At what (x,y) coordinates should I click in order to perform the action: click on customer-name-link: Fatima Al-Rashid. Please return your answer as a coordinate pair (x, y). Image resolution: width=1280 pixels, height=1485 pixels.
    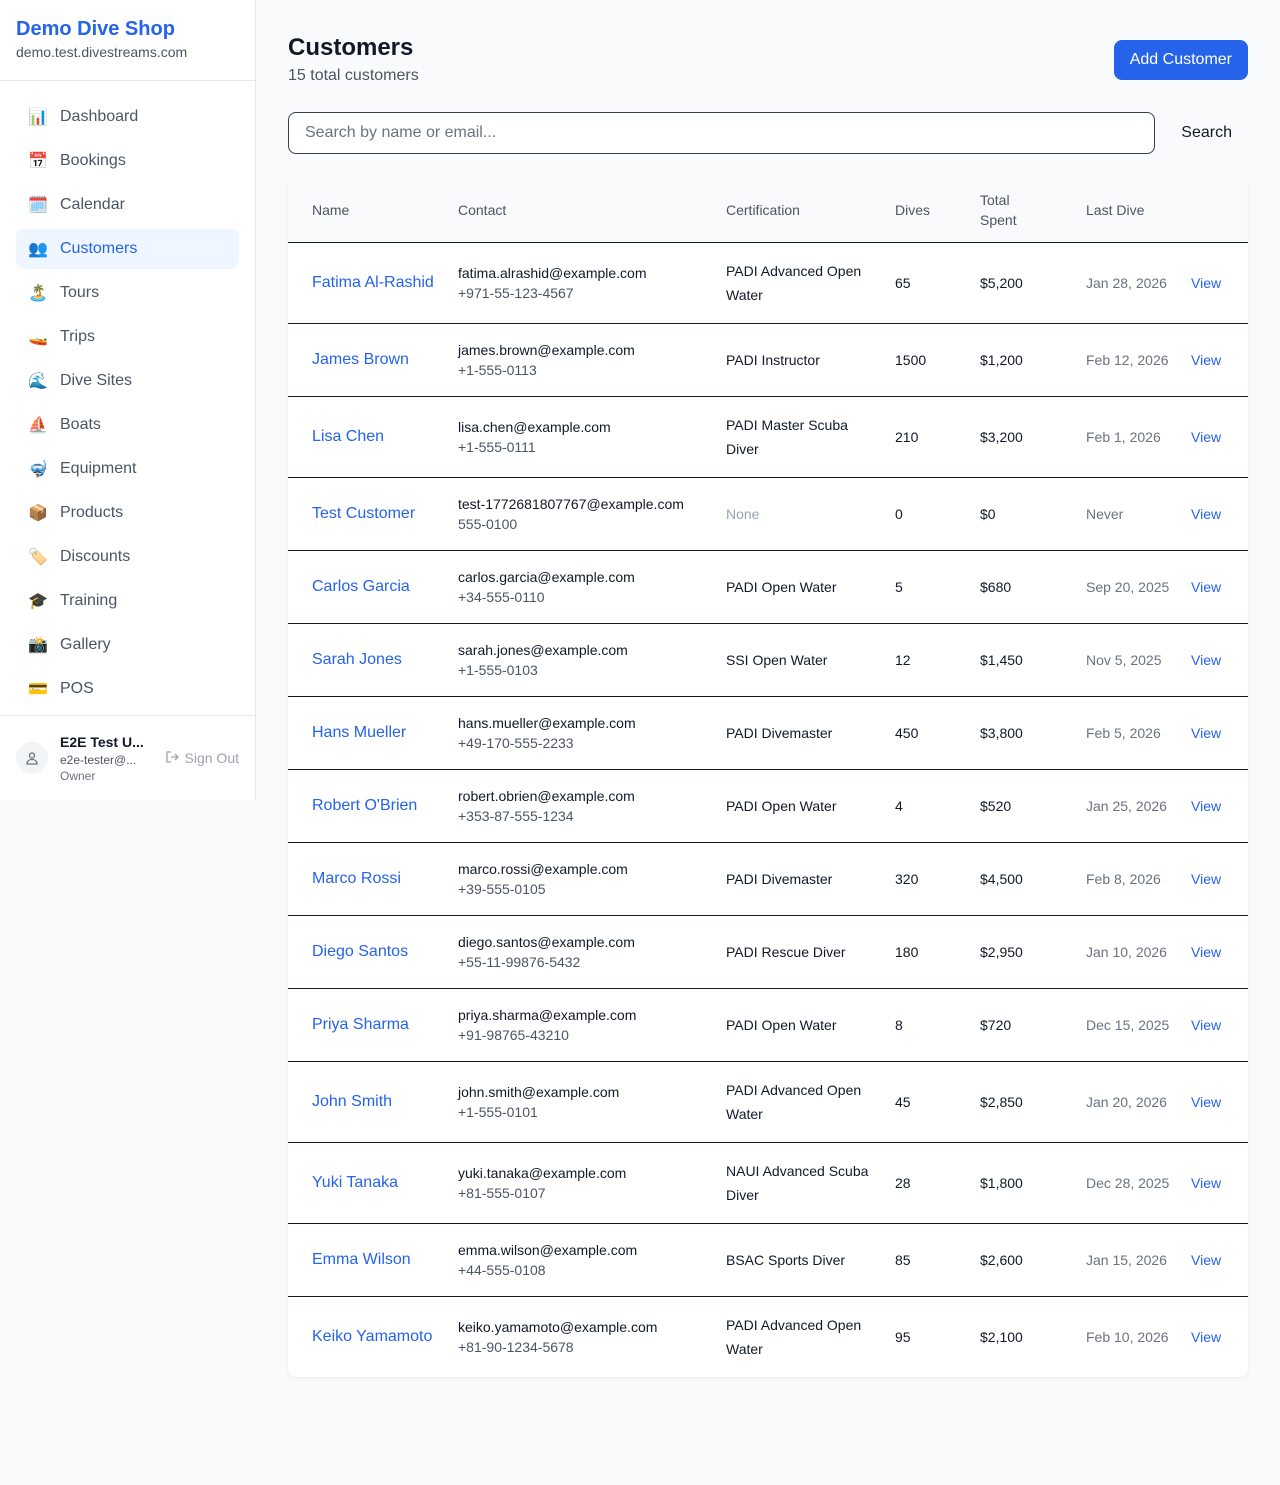
    Looking at the image, I should click on (373, 283).